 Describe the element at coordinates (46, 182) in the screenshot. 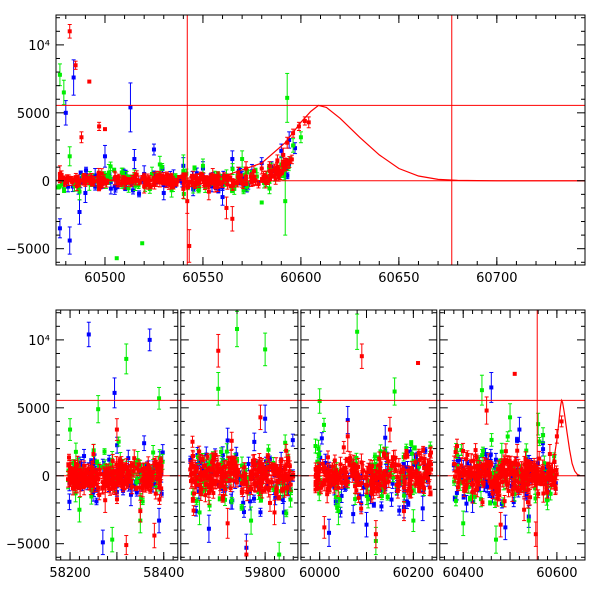

I see `y-tick-label: 0` at that location.